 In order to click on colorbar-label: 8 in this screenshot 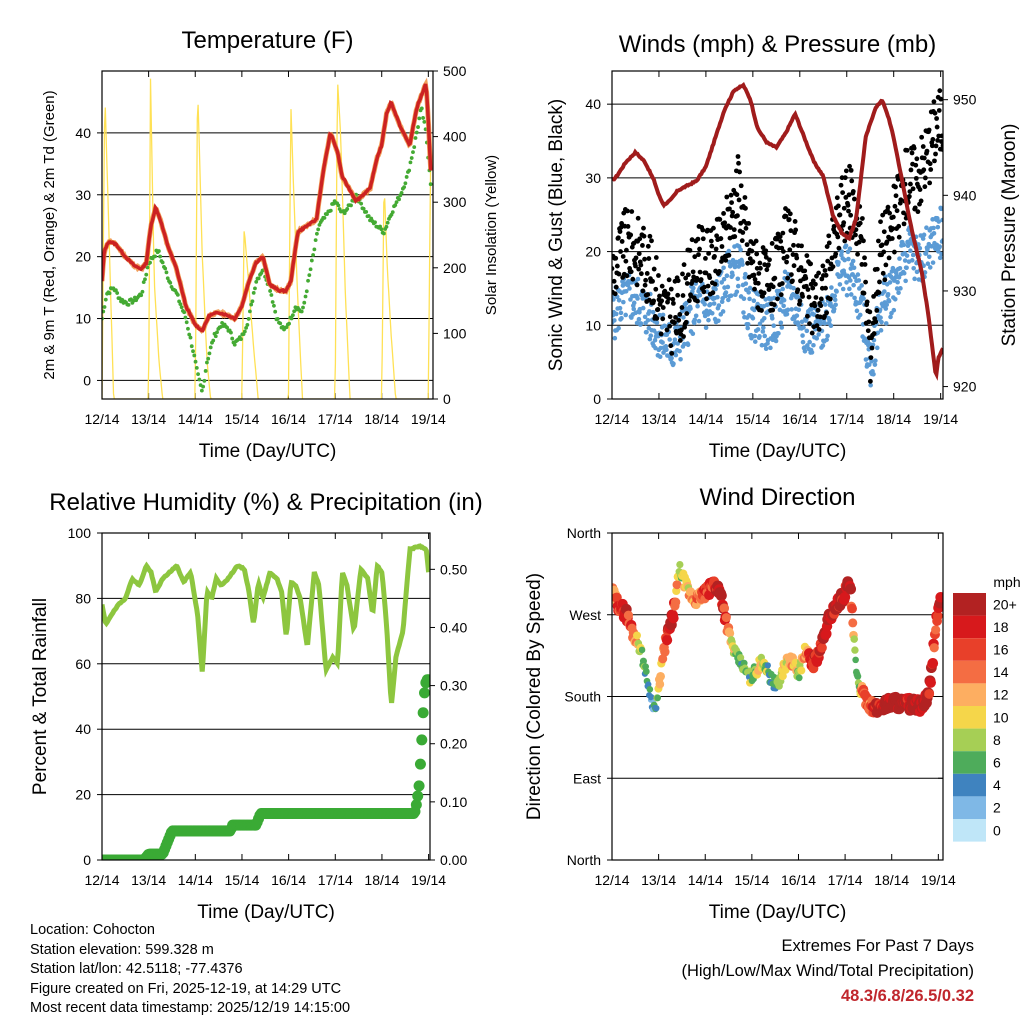, I will do `click(997, 740)`.